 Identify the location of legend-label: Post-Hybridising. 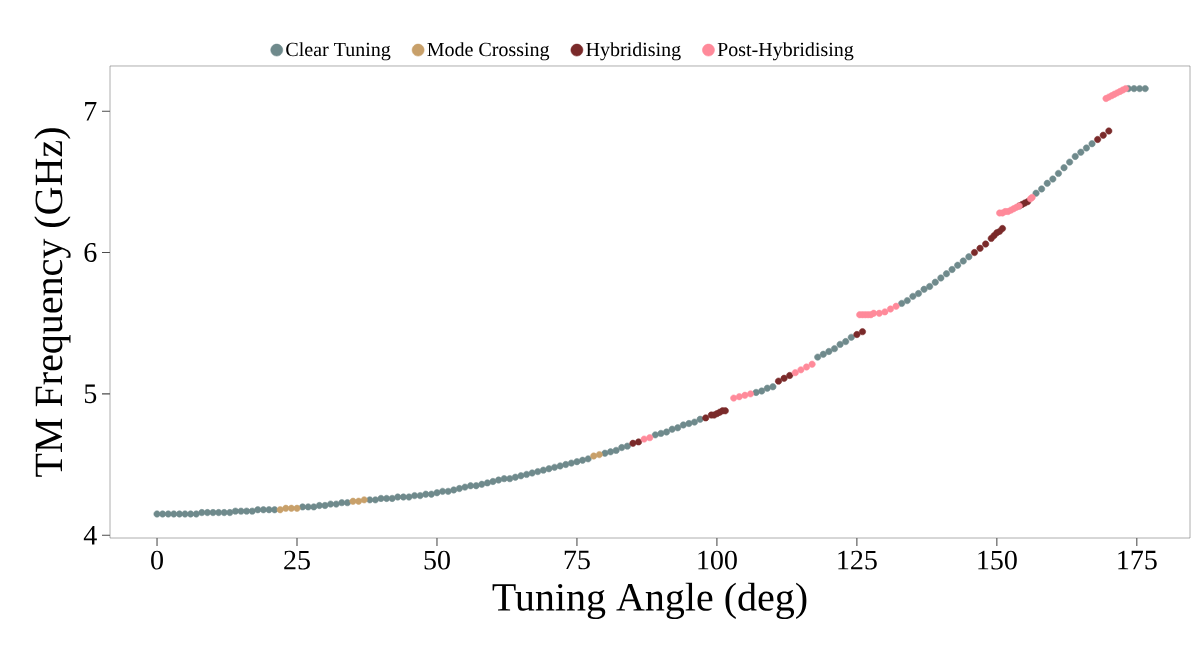
(785, 51).